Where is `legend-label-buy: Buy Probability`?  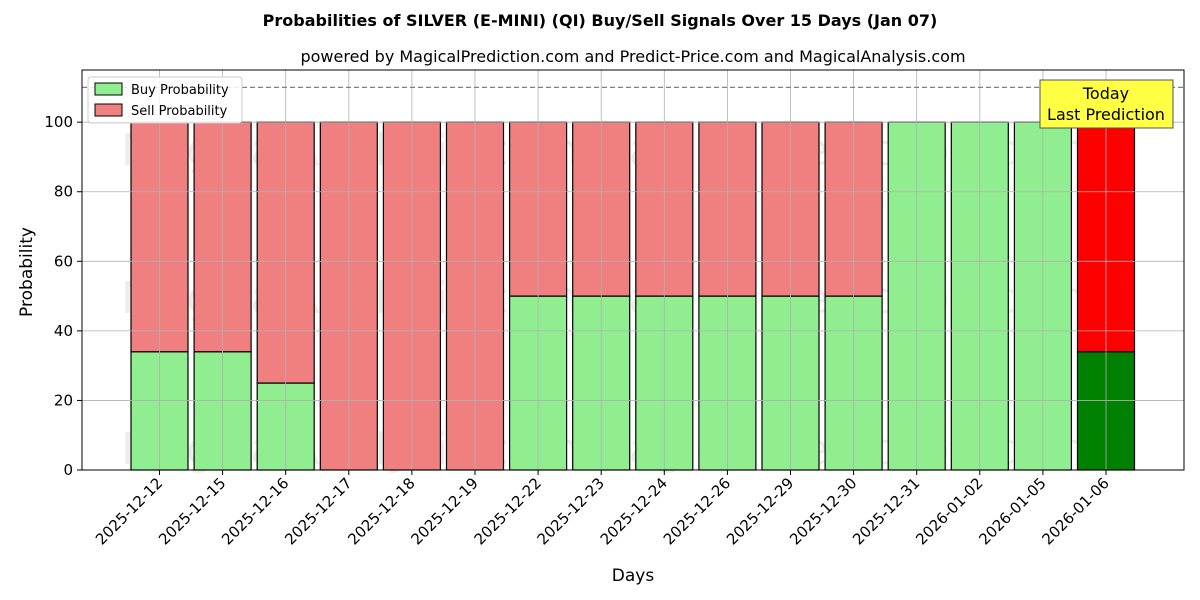
legend-label-buy: Buy Probability is located at coordinates (180, 90).